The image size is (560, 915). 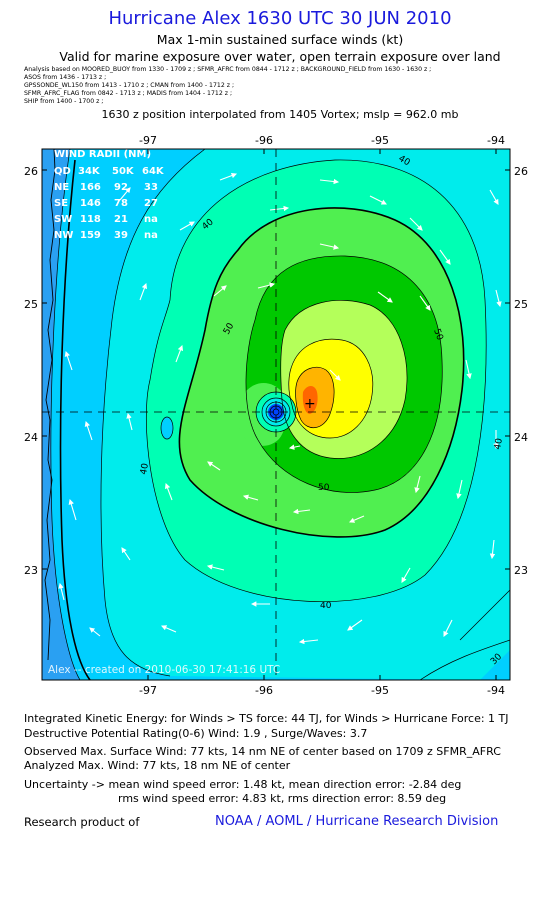 What do you see at coordinates (90, 219) in the screenshot?
I see `radii-cell: 118` at bounding box center [90, 219].